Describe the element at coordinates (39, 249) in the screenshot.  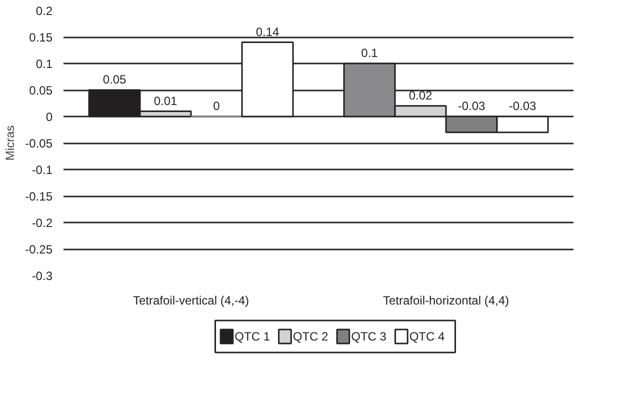
I see `y-tick-label: -0.25` at that location.